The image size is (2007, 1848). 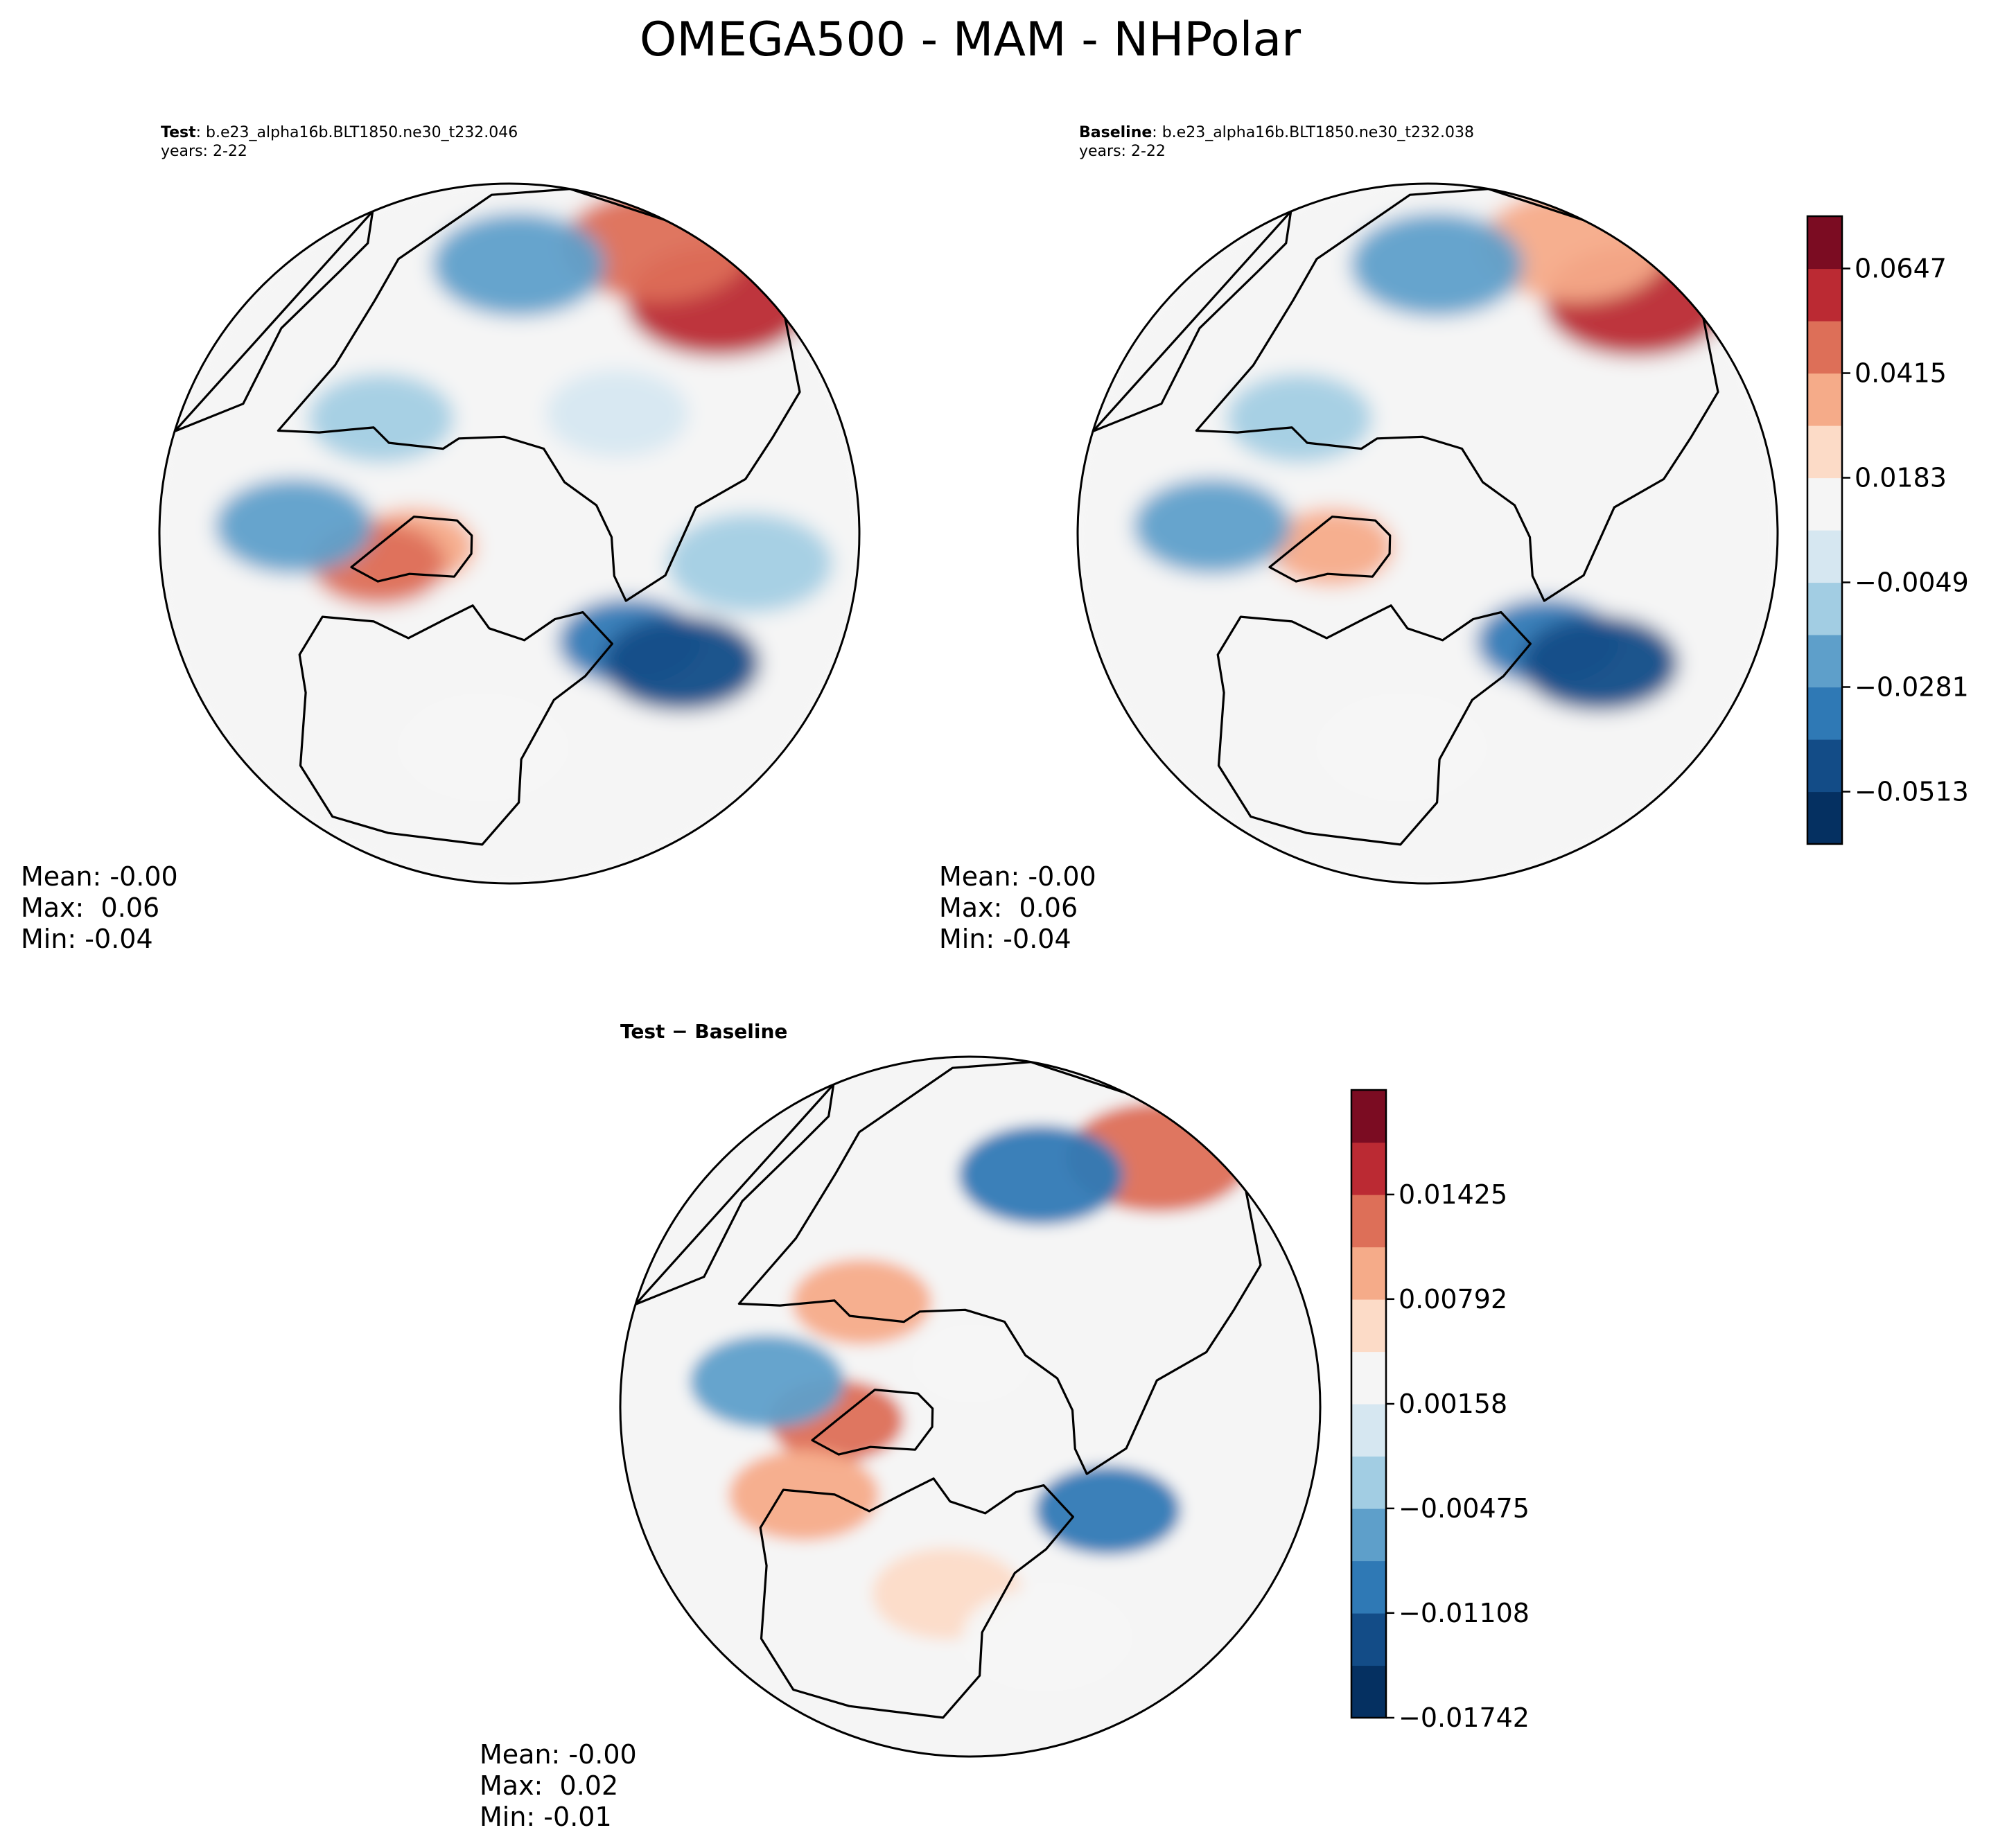 I want to click on baseline-map-boundary, so click(x=1427, y=533).